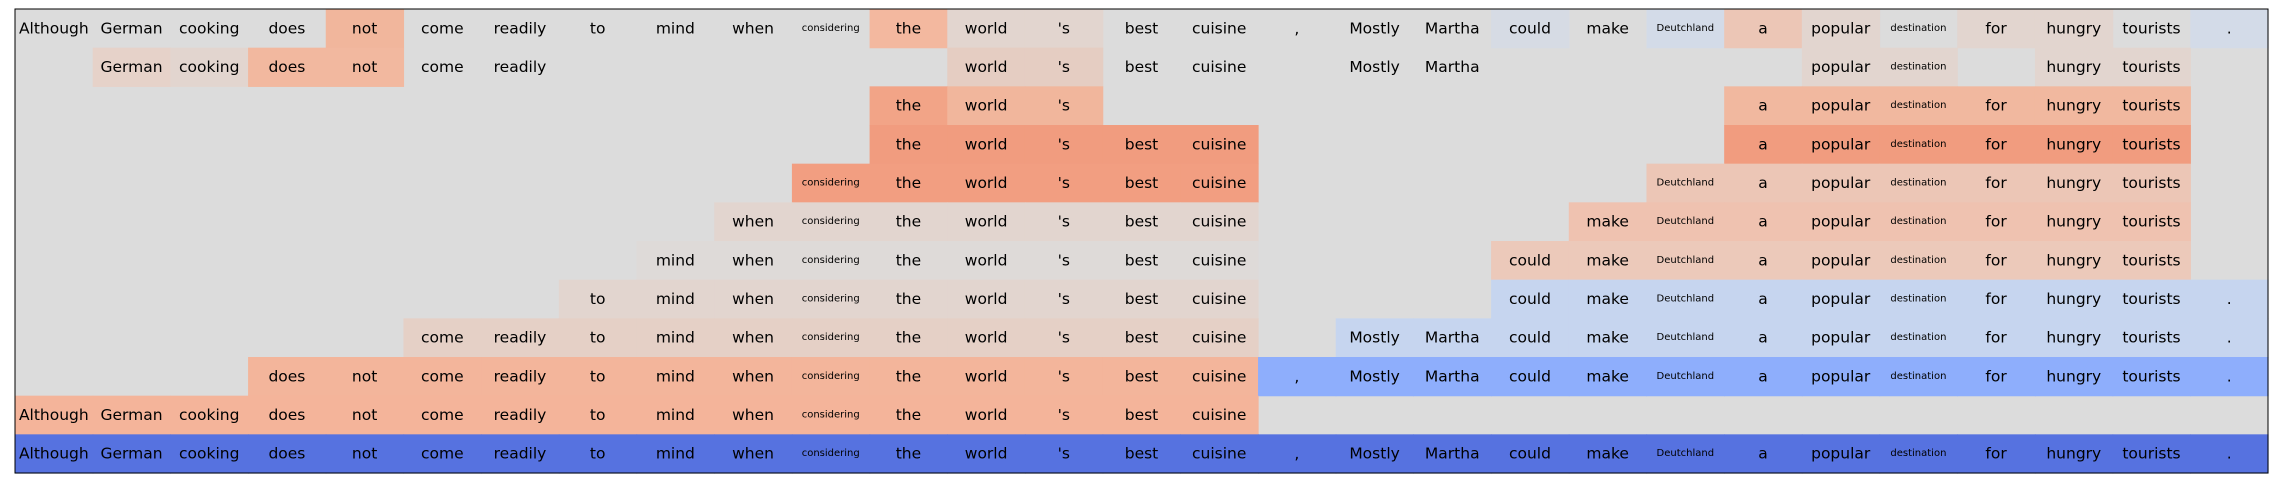 This screenshot has height=489, width=2272. What do you see at coordinates (1296, 454) in the screenshot?
I see `token-label: ,` at bounding box center [1296, 454].